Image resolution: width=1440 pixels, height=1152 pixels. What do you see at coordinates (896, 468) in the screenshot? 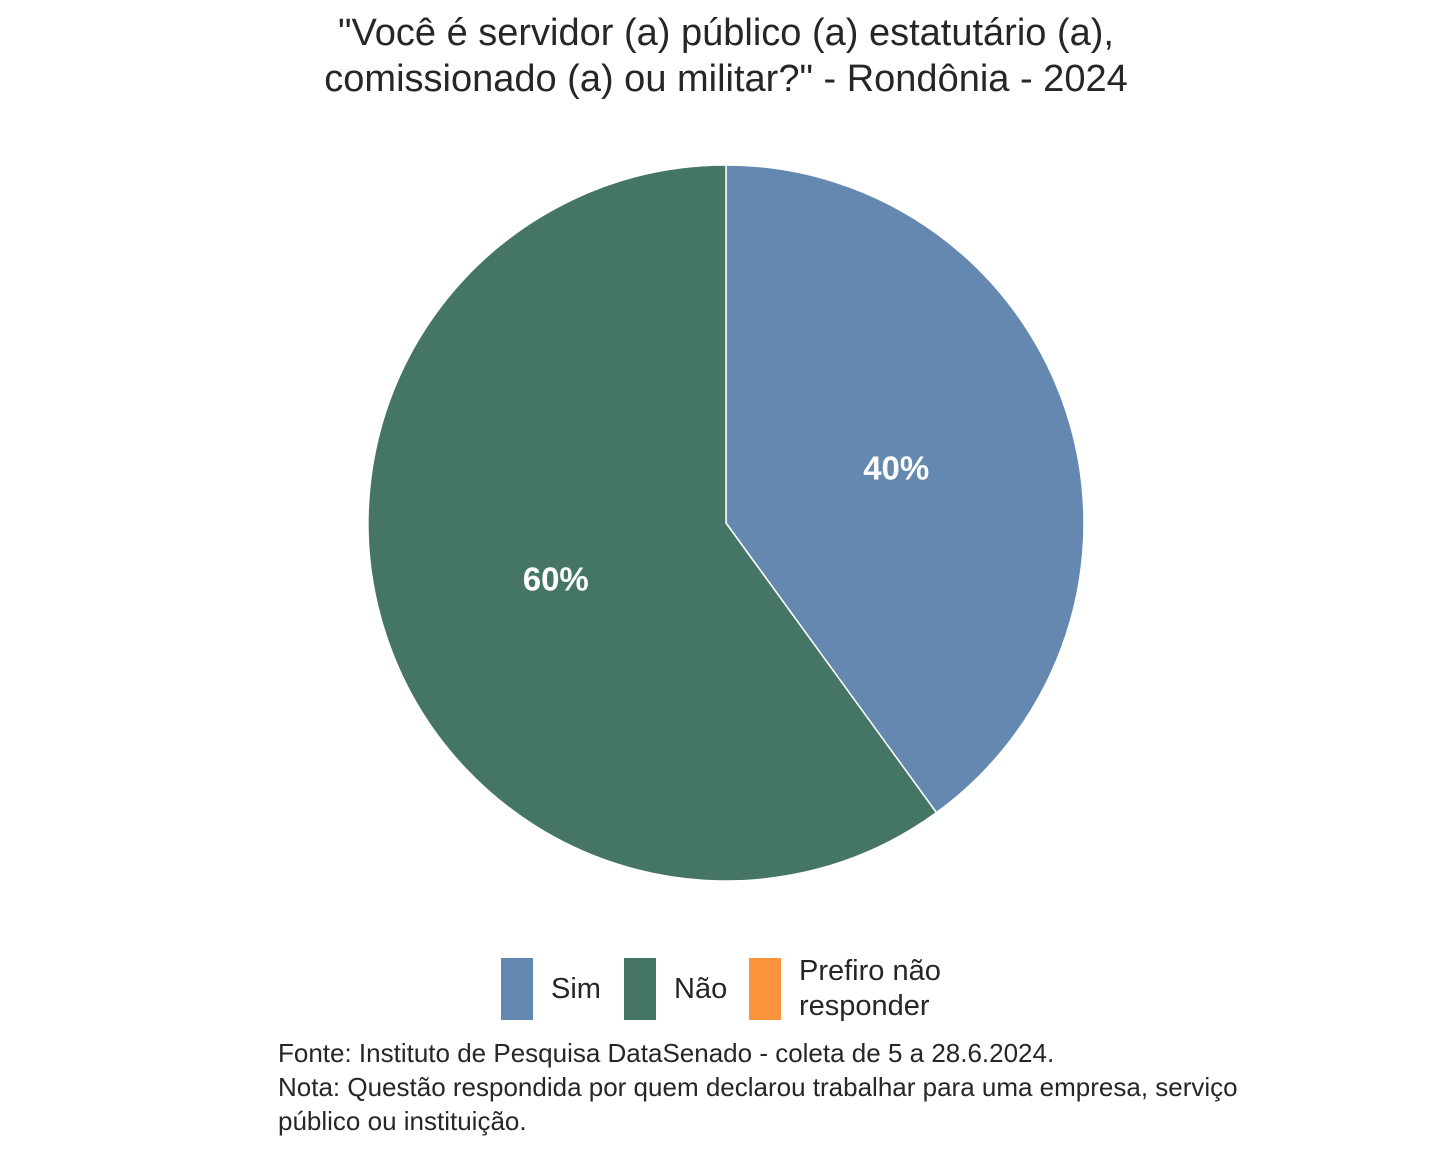
I see `pie-label-sim: 40%` at bounding box center [896, 468].